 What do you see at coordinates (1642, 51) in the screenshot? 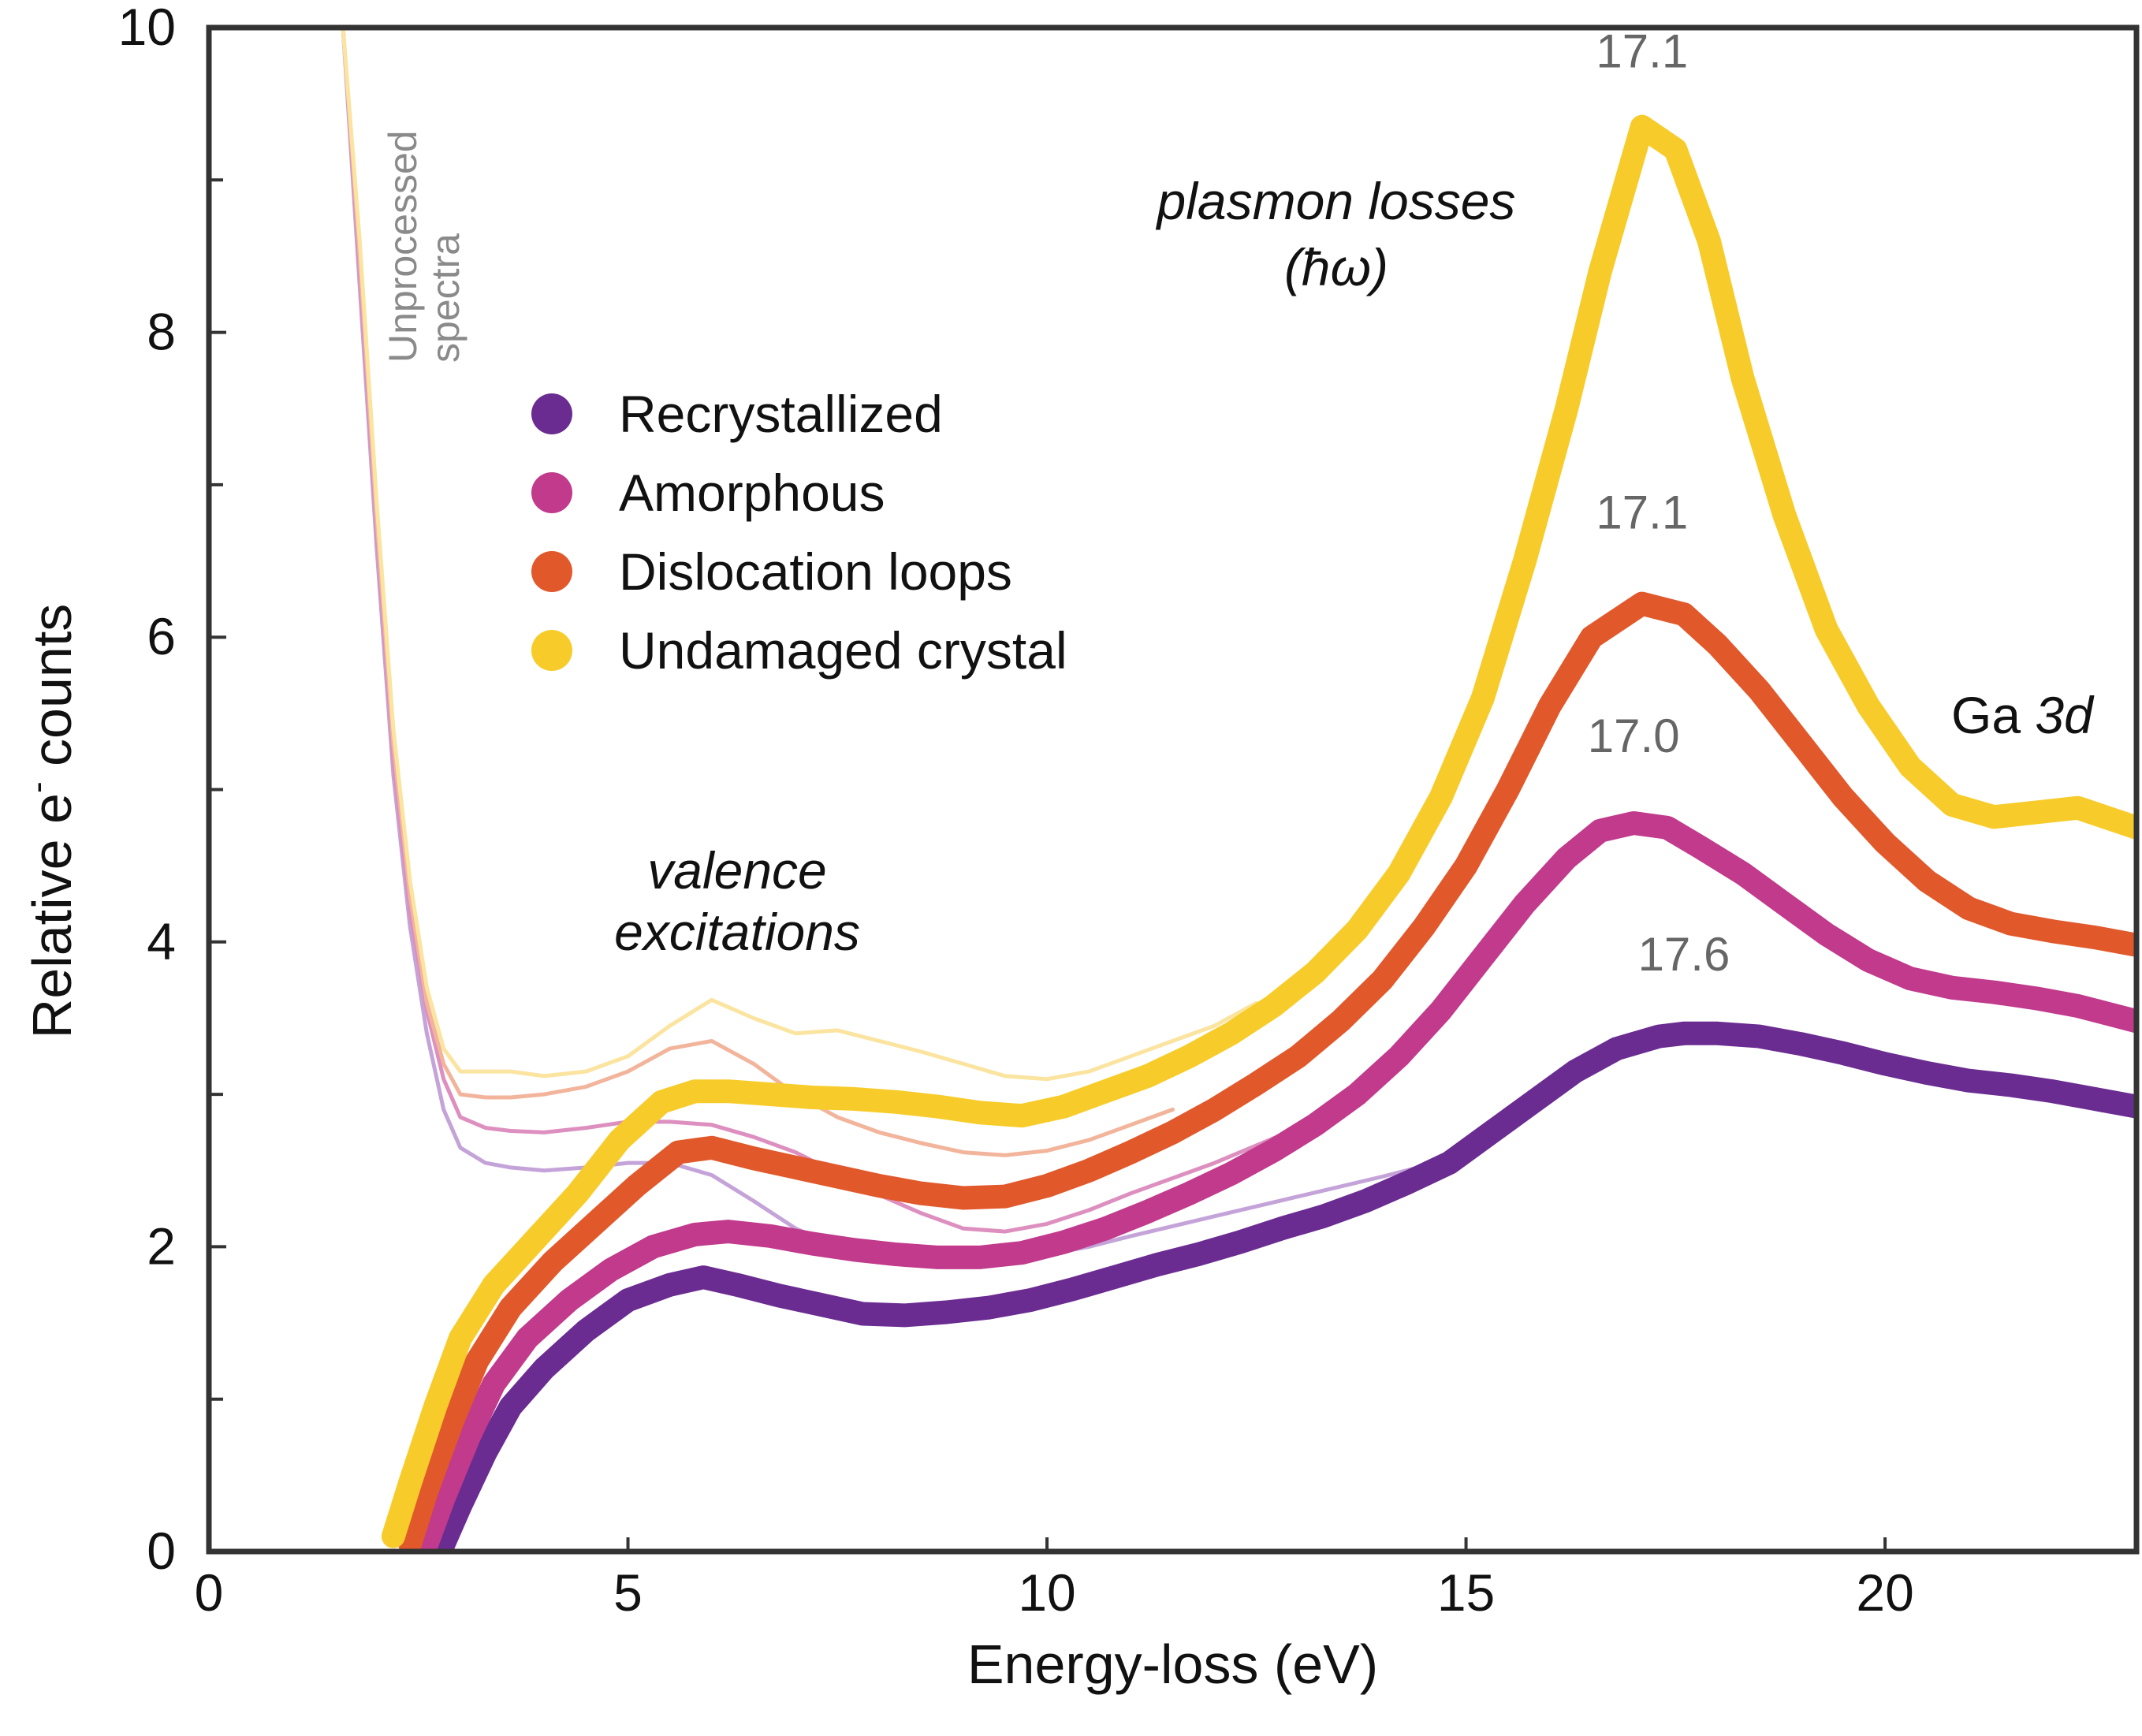
I see `peak-label-0: 17.1` at bounding box center [1642, 51].